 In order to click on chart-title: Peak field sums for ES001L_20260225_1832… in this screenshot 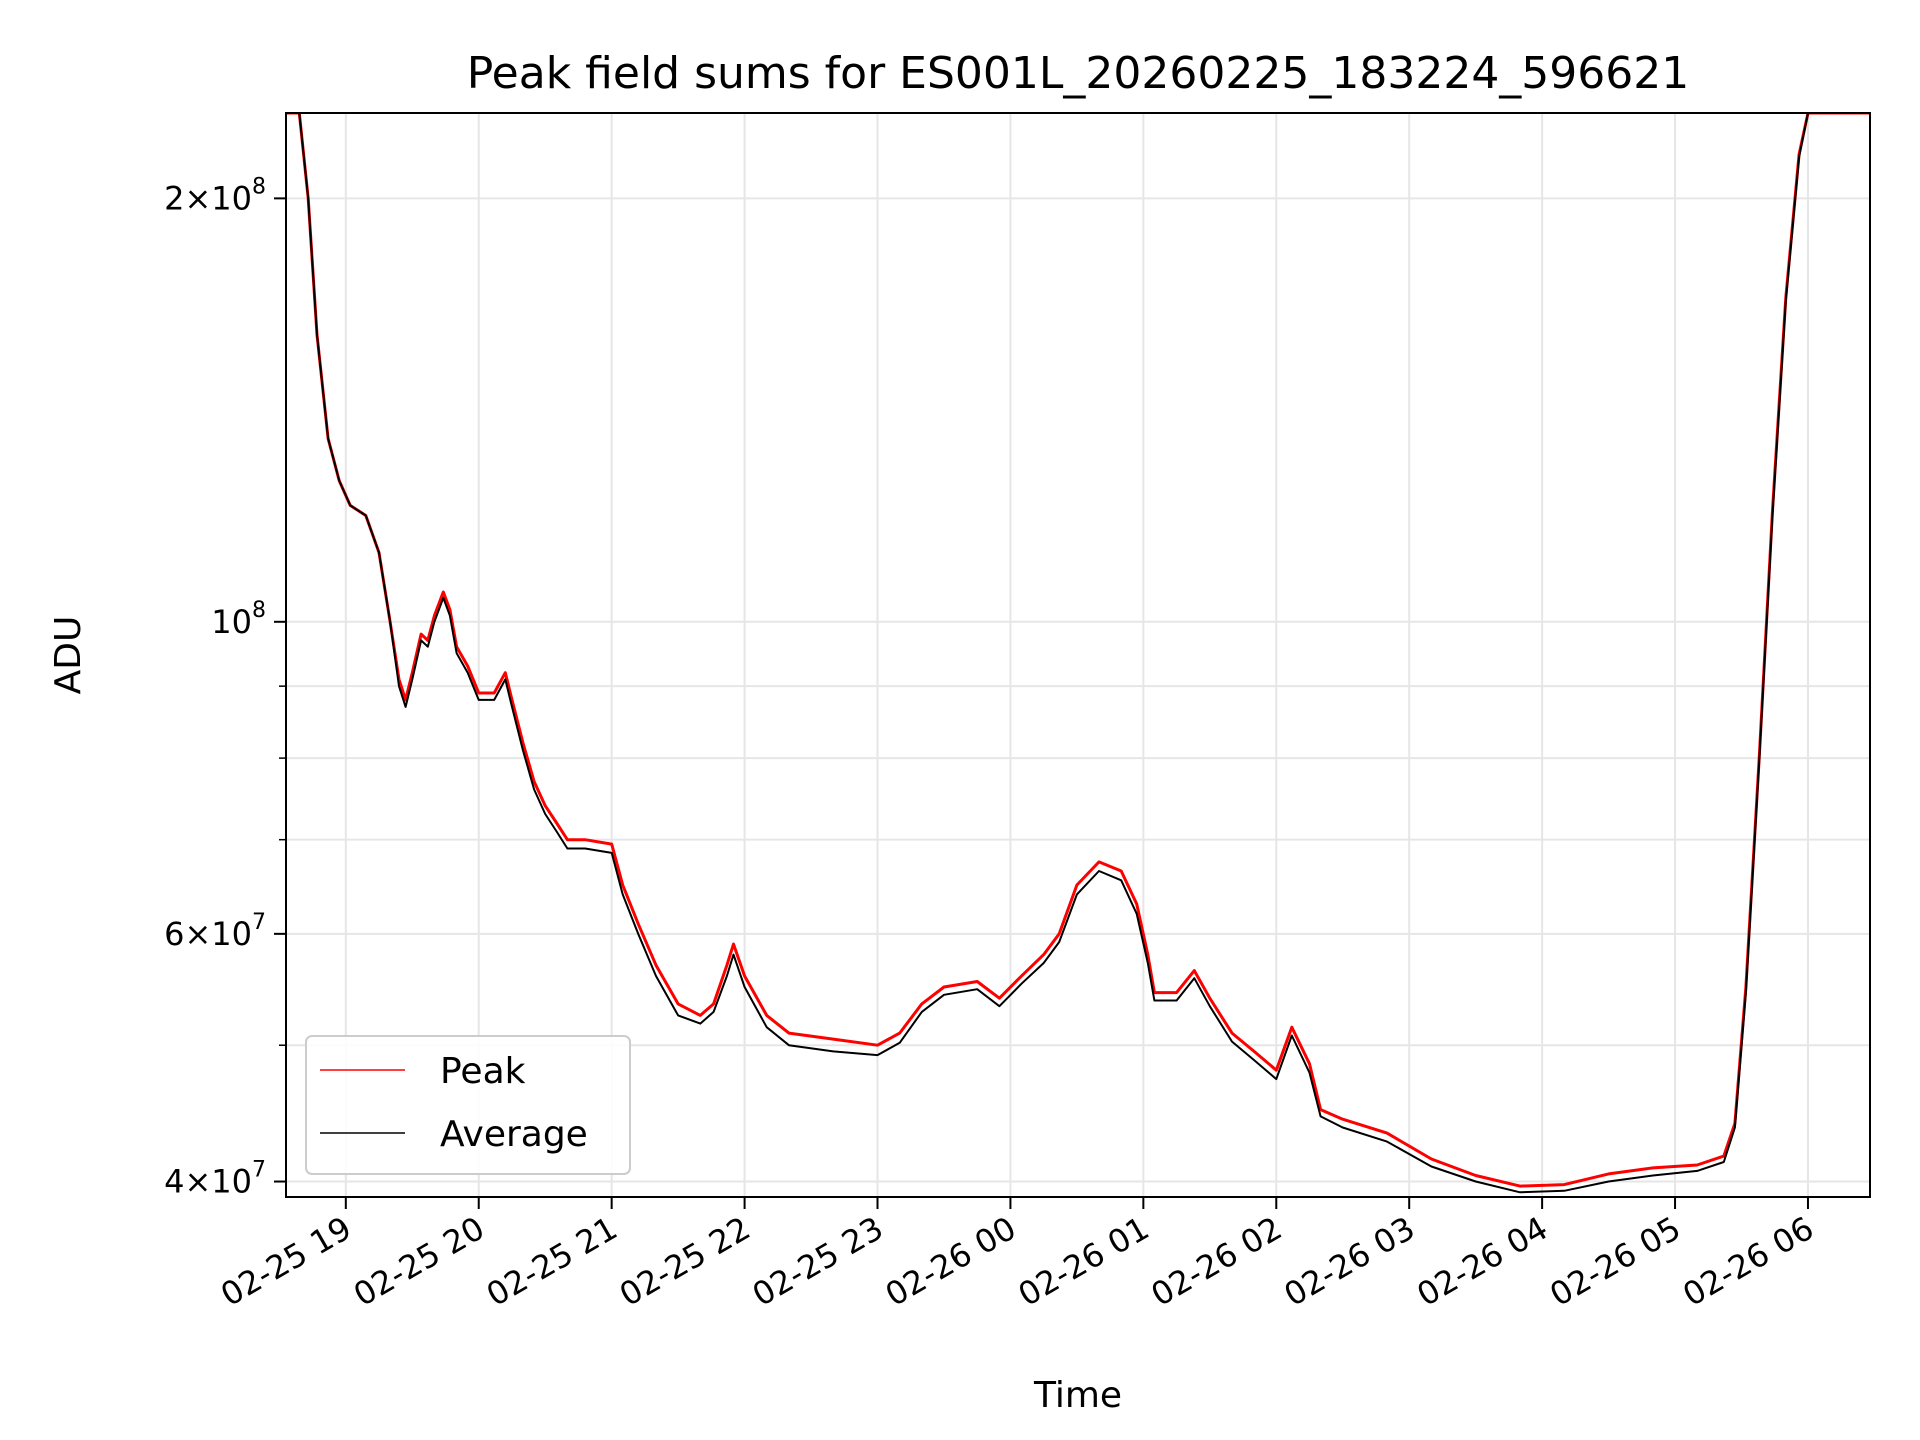, I will do `click(1078, 73)`.